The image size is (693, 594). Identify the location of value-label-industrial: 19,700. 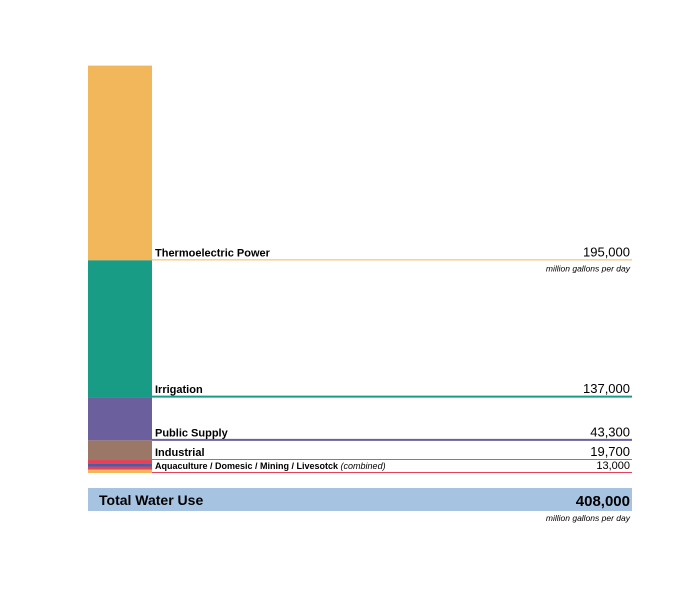
(610, 451).